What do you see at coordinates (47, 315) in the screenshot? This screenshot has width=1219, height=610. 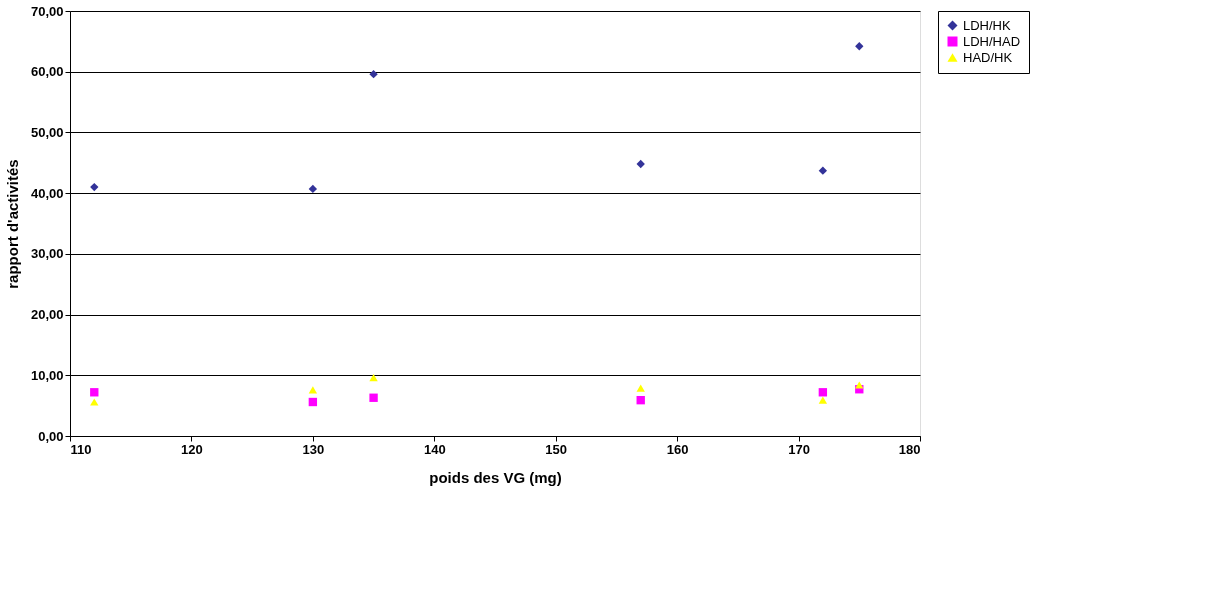 I see `y-tick-label: 20,00` at bounding box center [47, 315].